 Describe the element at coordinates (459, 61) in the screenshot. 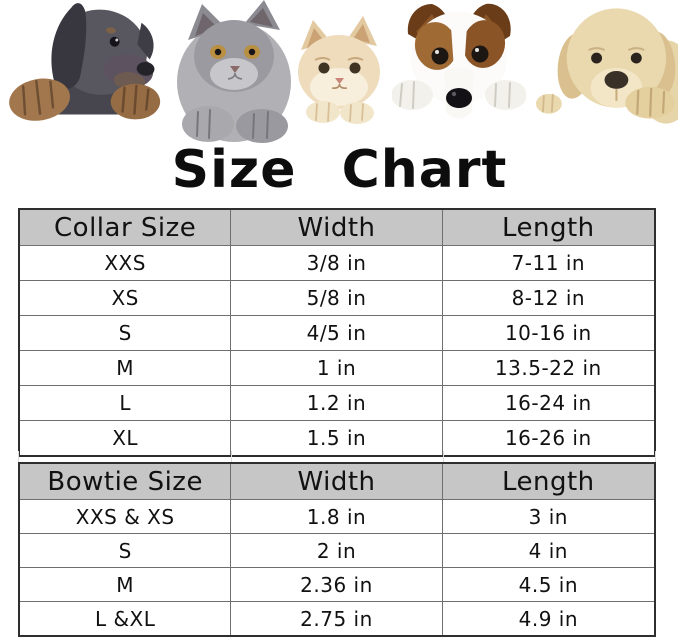

I see `jack-russell-puppy-image` at that location.